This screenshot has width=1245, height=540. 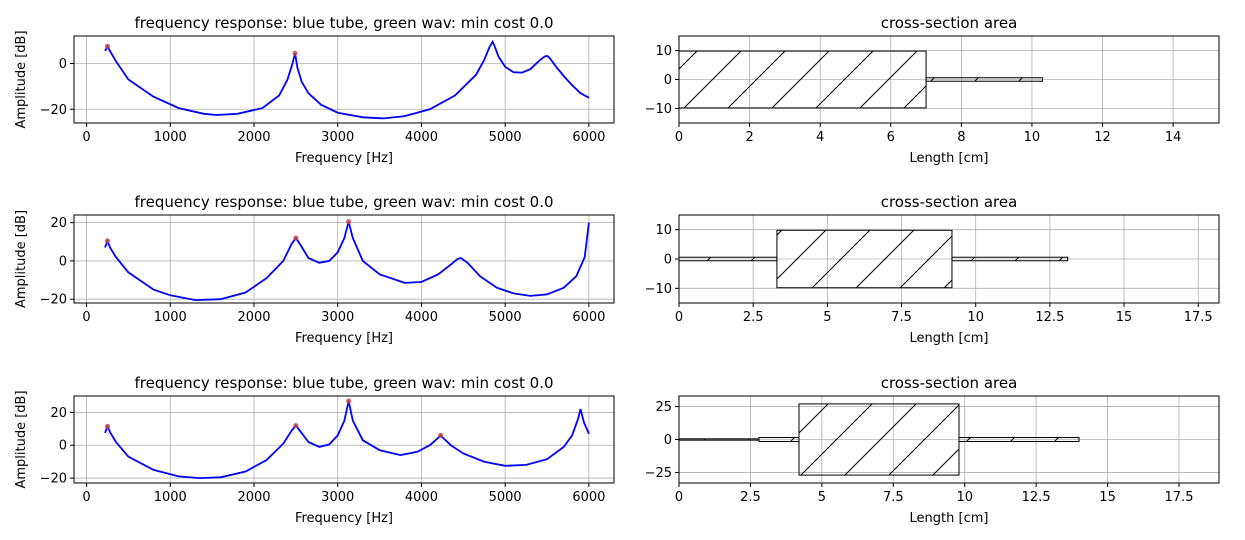 I want to click on x-tick-label: 5, so click(x=827, y=317).